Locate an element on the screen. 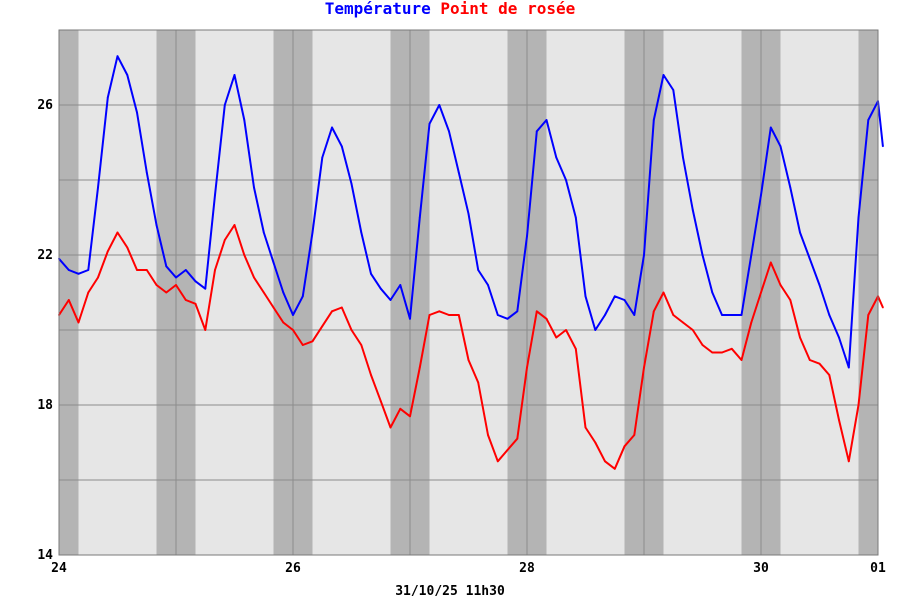 The image size is (900, 600). title-dewpoint: Point de rosée is located at coordinates (508, 9).